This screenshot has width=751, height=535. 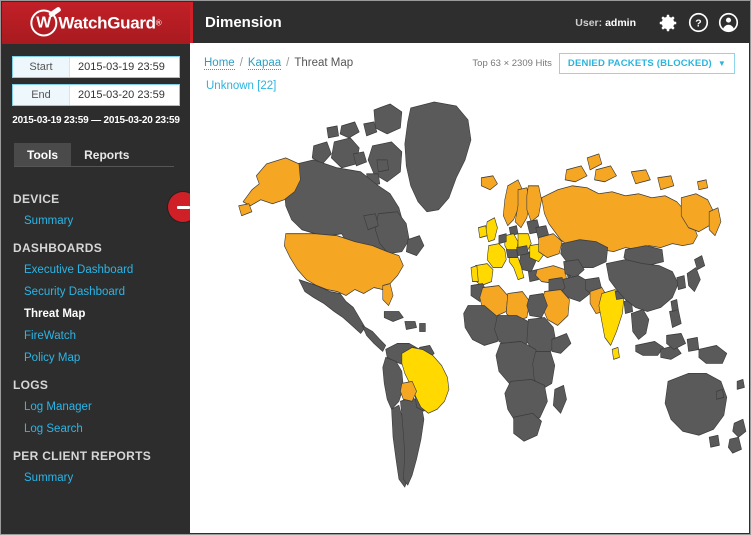 I want to click on end-date-label: End, so click(x=41, y=95).